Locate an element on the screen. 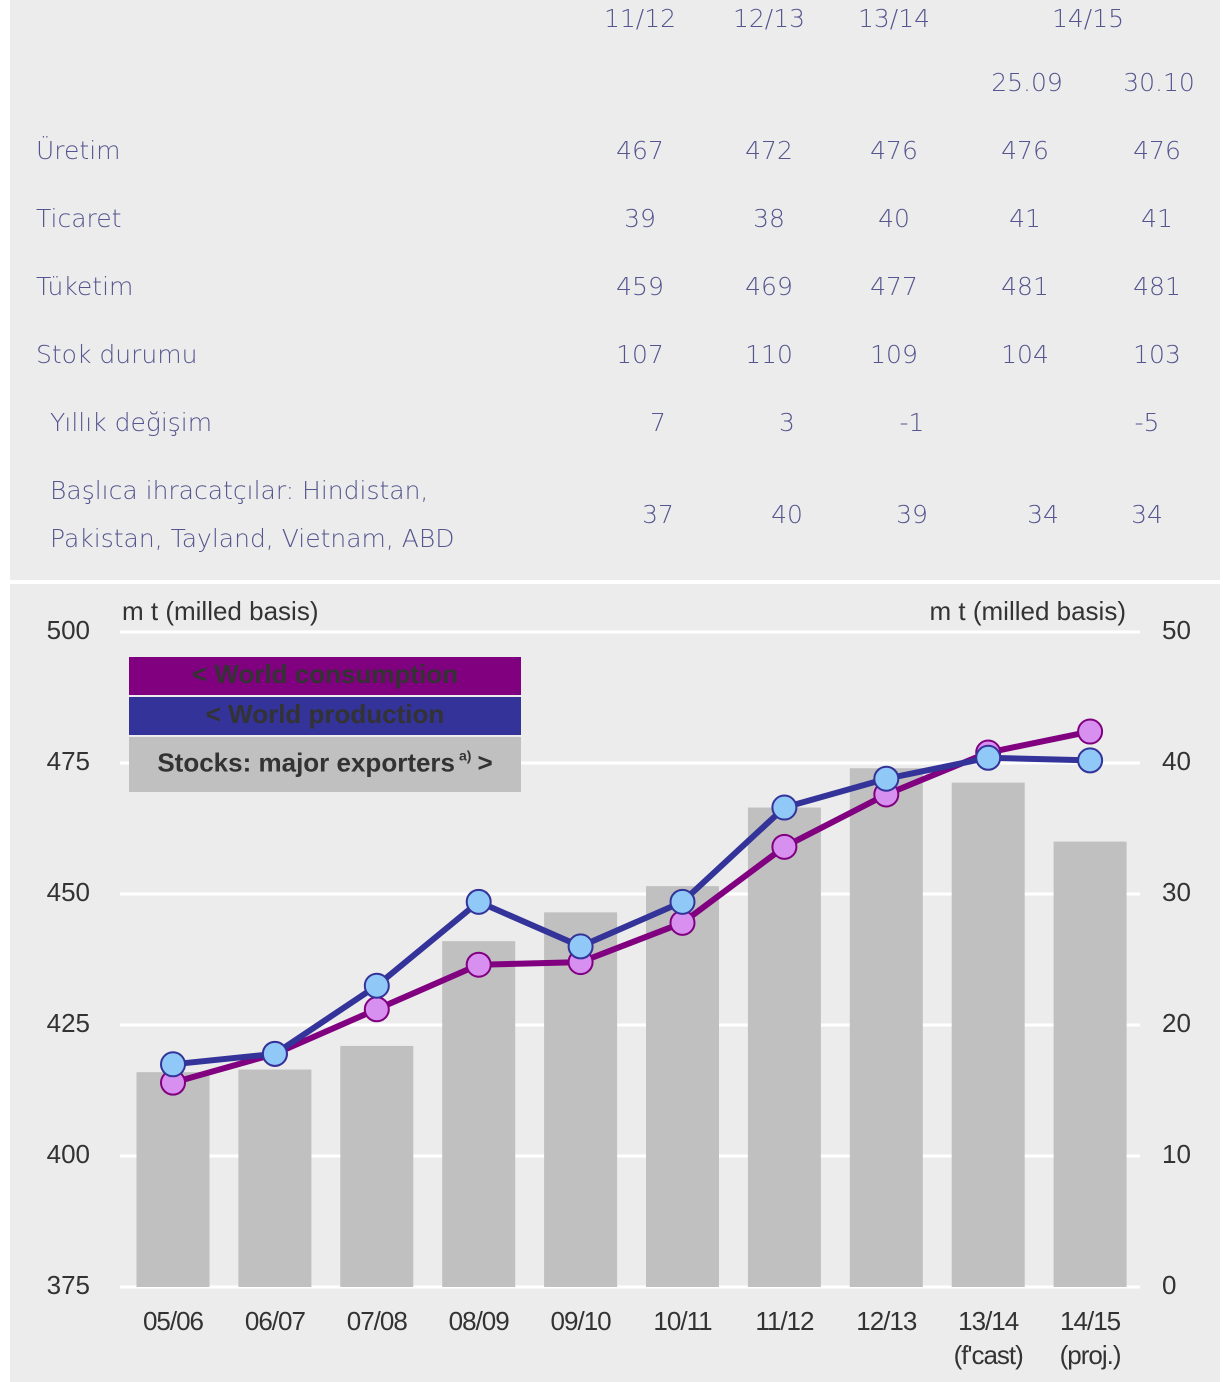 This screenshot has height=1382, width=1223. y-tick-label: 475 is located at coordinates (68, 761).